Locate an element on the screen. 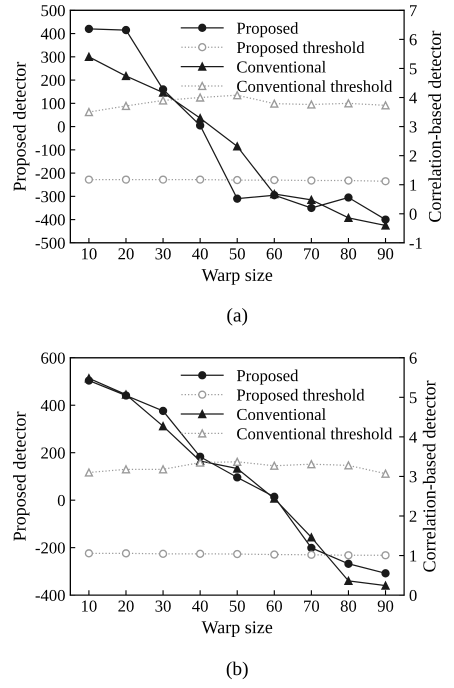 Image resolution: width=454 pixels, height=688 pixels. text: (b) is located at coordinates (237, 671).